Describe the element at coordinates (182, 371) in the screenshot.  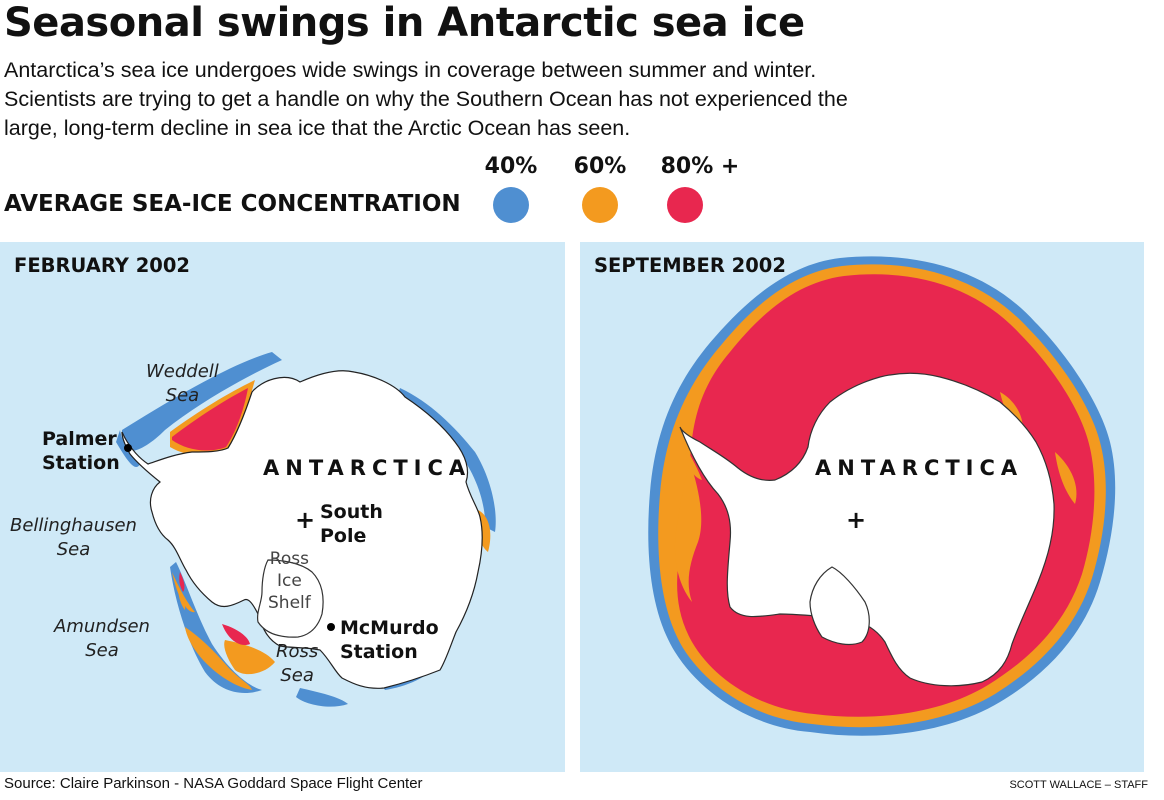
I see `label-line: Weddell` at that location.